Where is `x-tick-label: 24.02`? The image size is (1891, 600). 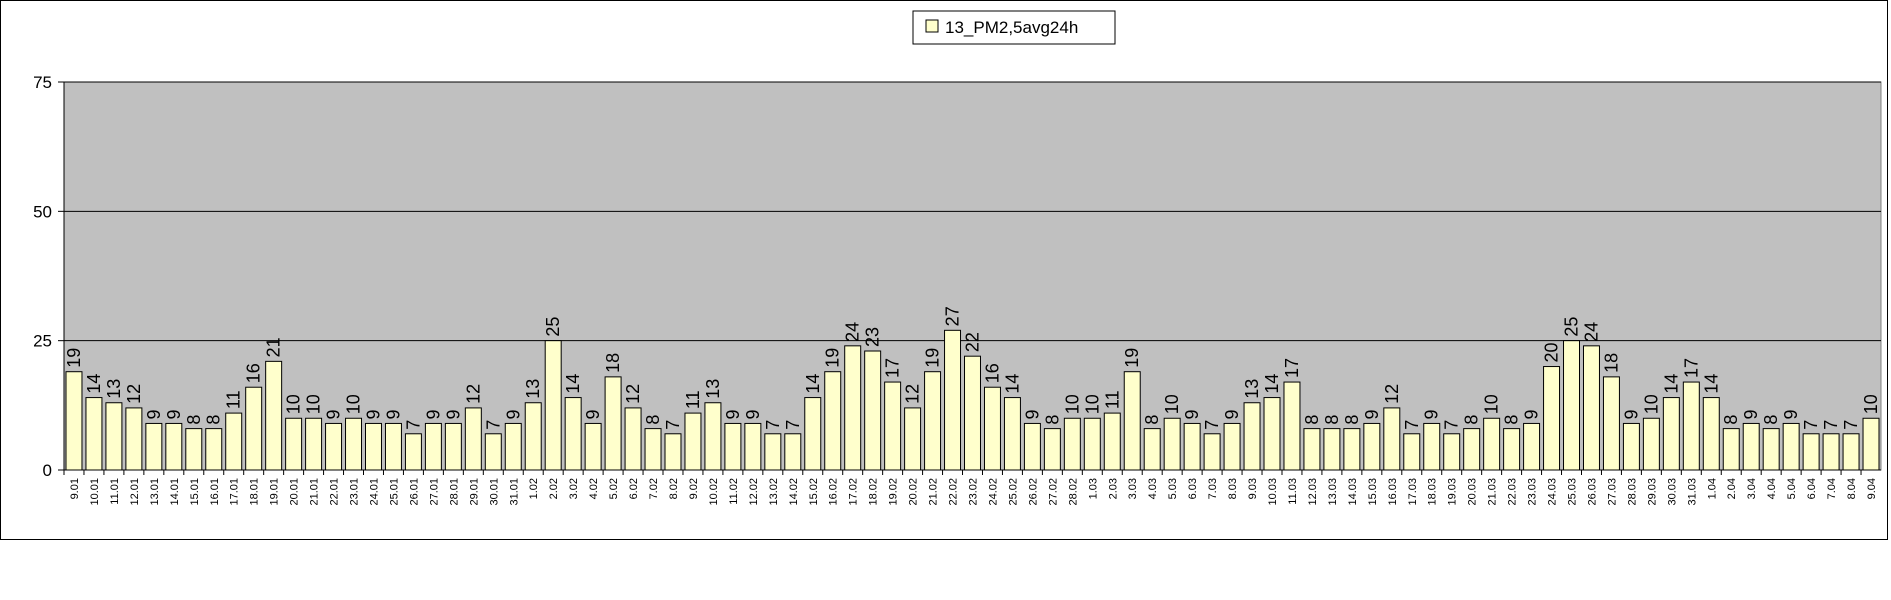
x-tick-label: 24.02 is located at coordinates (993, 492).